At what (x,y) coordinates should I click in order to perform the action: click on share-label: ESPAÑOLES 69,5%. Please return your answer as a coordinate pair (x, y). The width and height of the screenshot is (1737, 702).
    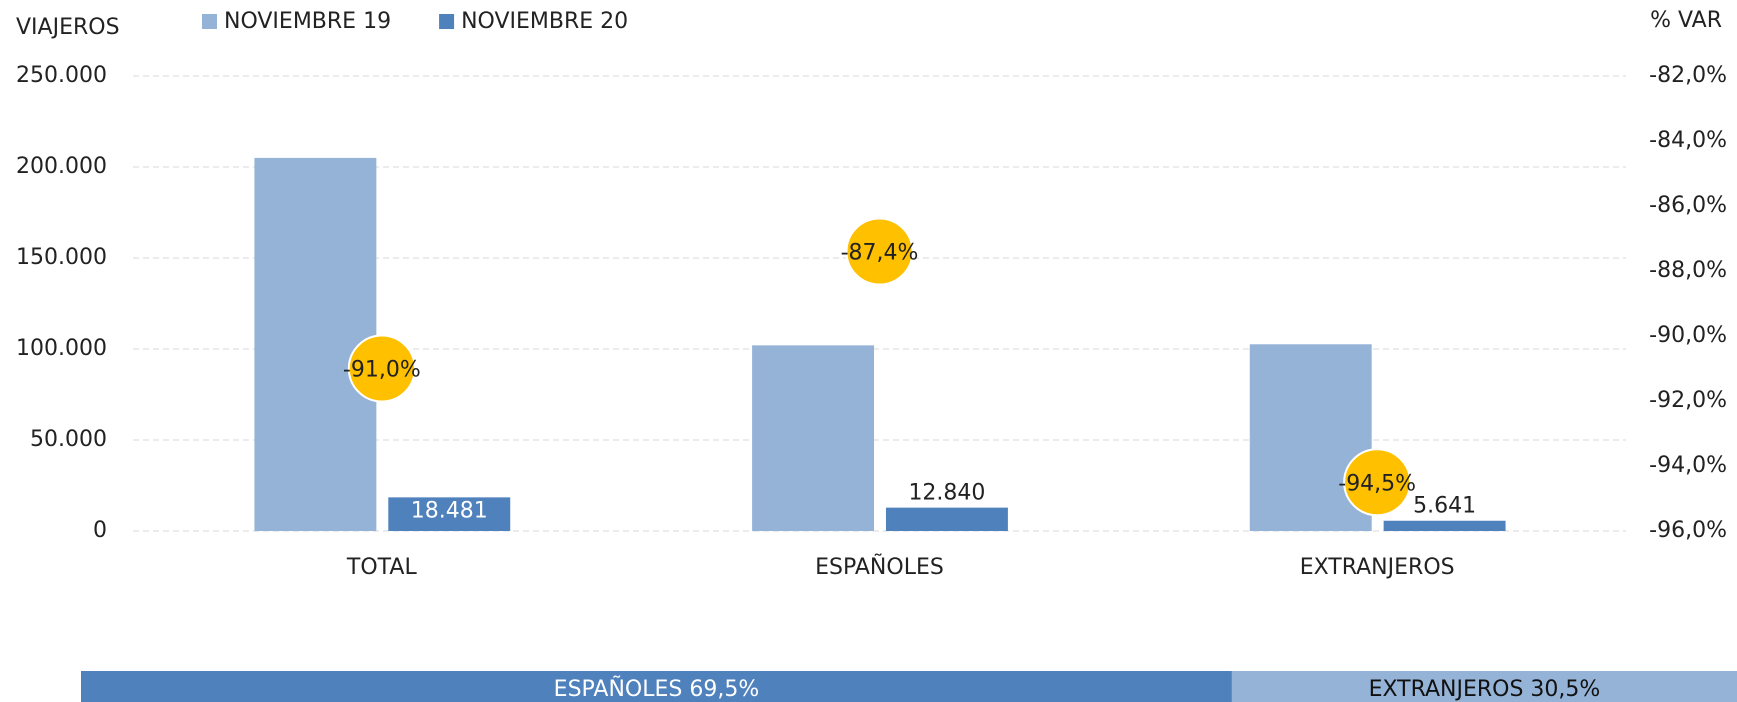
    Looking at the image, I should click on (657, 688).